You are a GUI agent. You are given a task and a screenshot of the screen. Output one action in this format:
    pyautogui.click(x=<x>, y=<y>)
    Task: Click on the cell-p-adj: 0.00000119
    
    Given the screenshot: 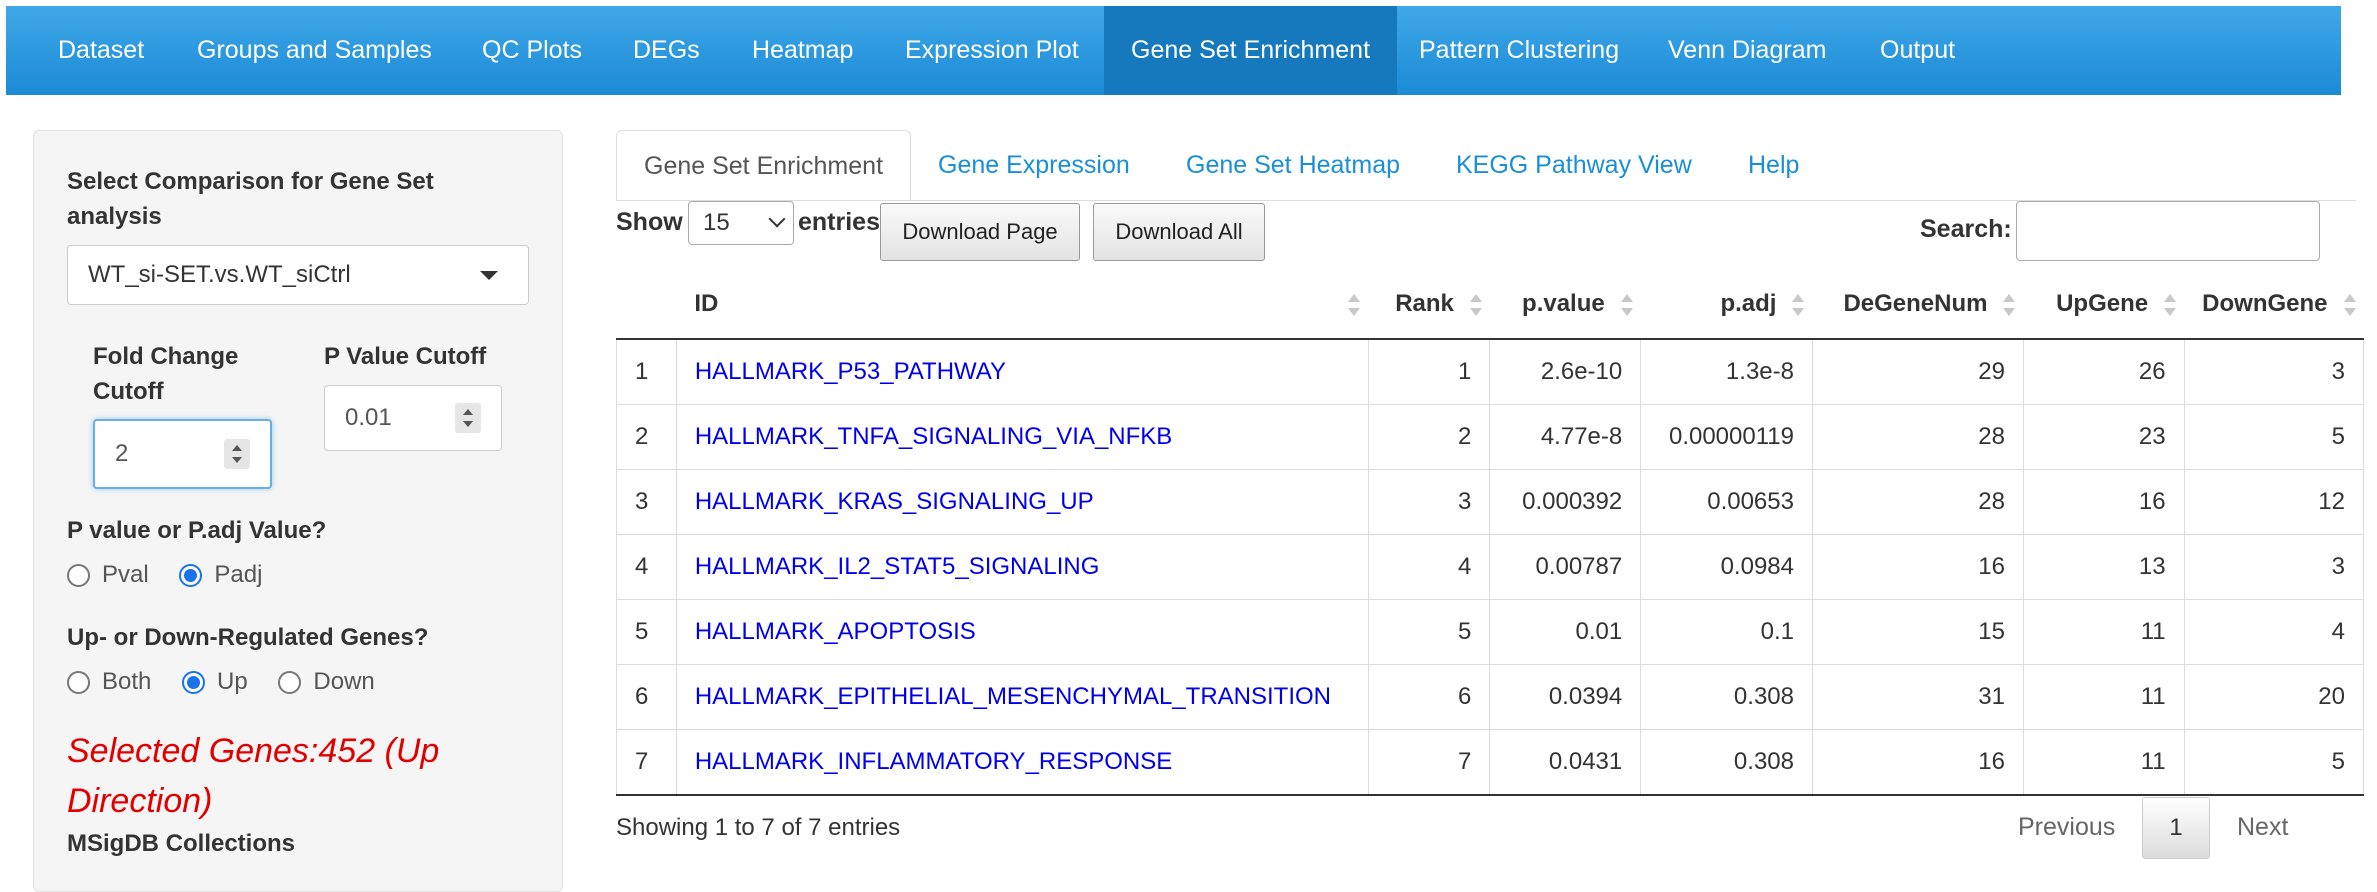 What is the action you would take?
    pyautogui.click(x=1726, y=437)
    